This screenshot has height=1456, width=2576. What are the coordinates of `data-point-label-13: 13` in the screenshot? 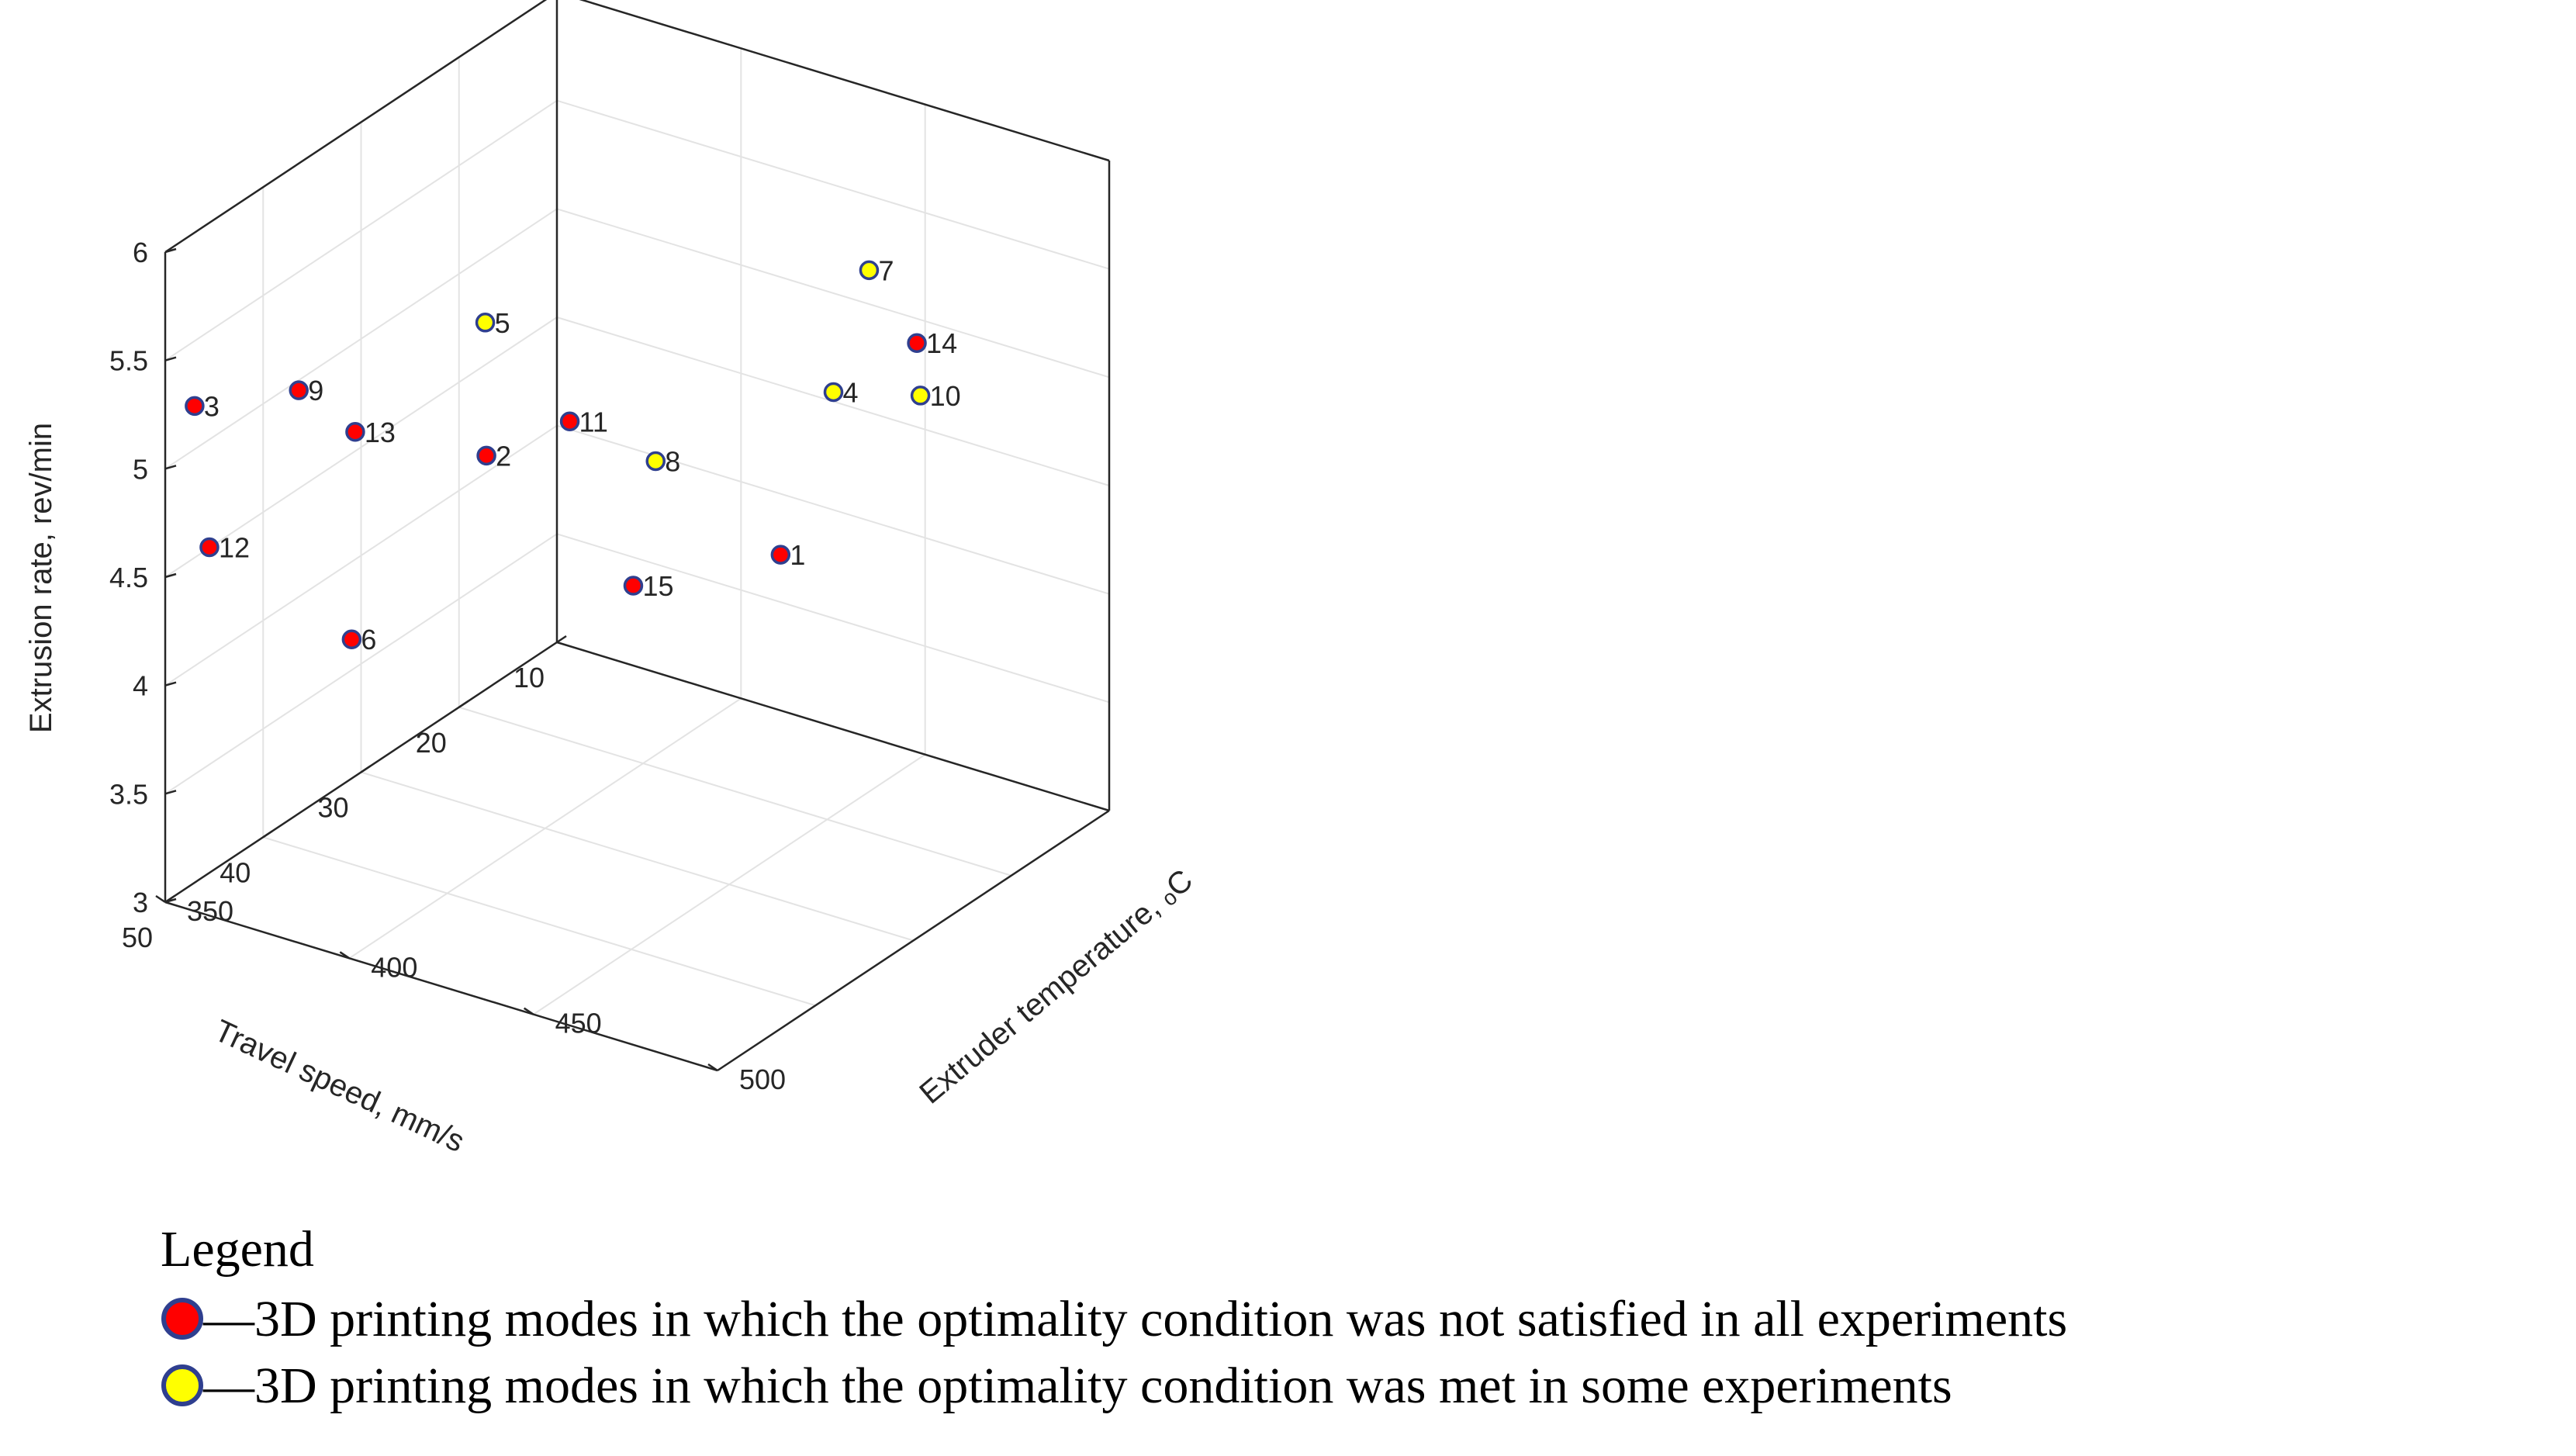 It's located at (380, 433).